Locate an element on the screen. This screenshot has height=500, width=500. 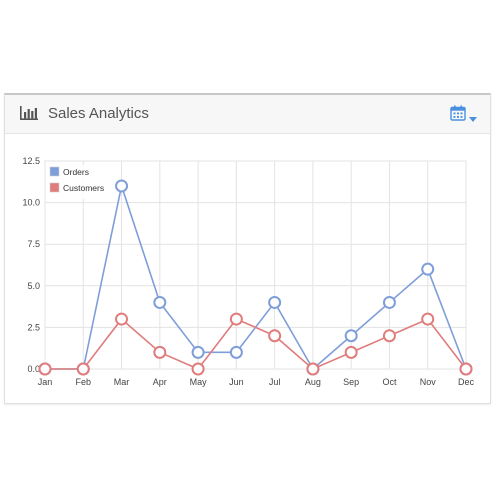
x-tick-label: Oct is located at coordinates (389, 382).